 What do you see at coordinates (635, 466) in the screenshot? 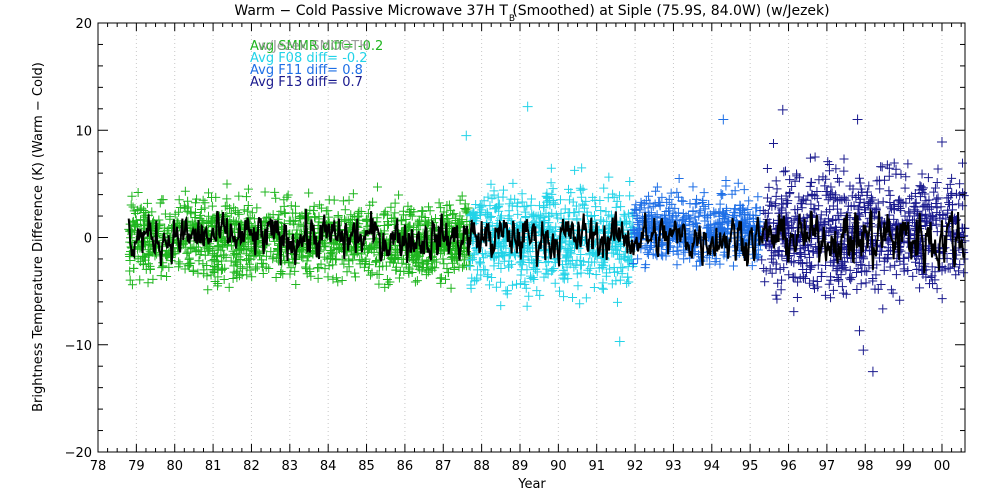
I see `x-tick-label-92: 92` at bounding box center [635, 466].